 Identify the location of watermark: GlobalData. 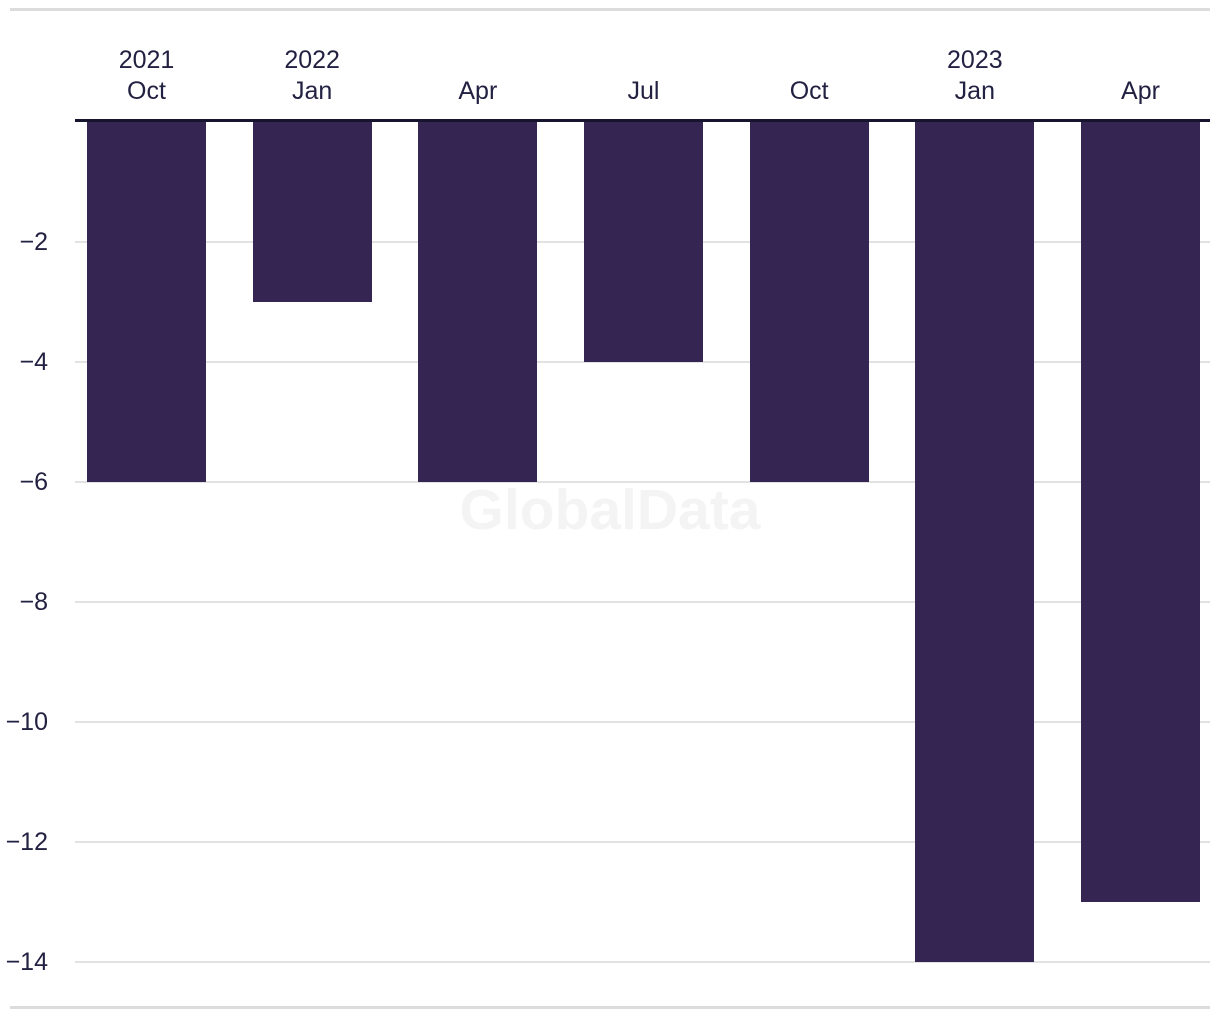
(610, 510).